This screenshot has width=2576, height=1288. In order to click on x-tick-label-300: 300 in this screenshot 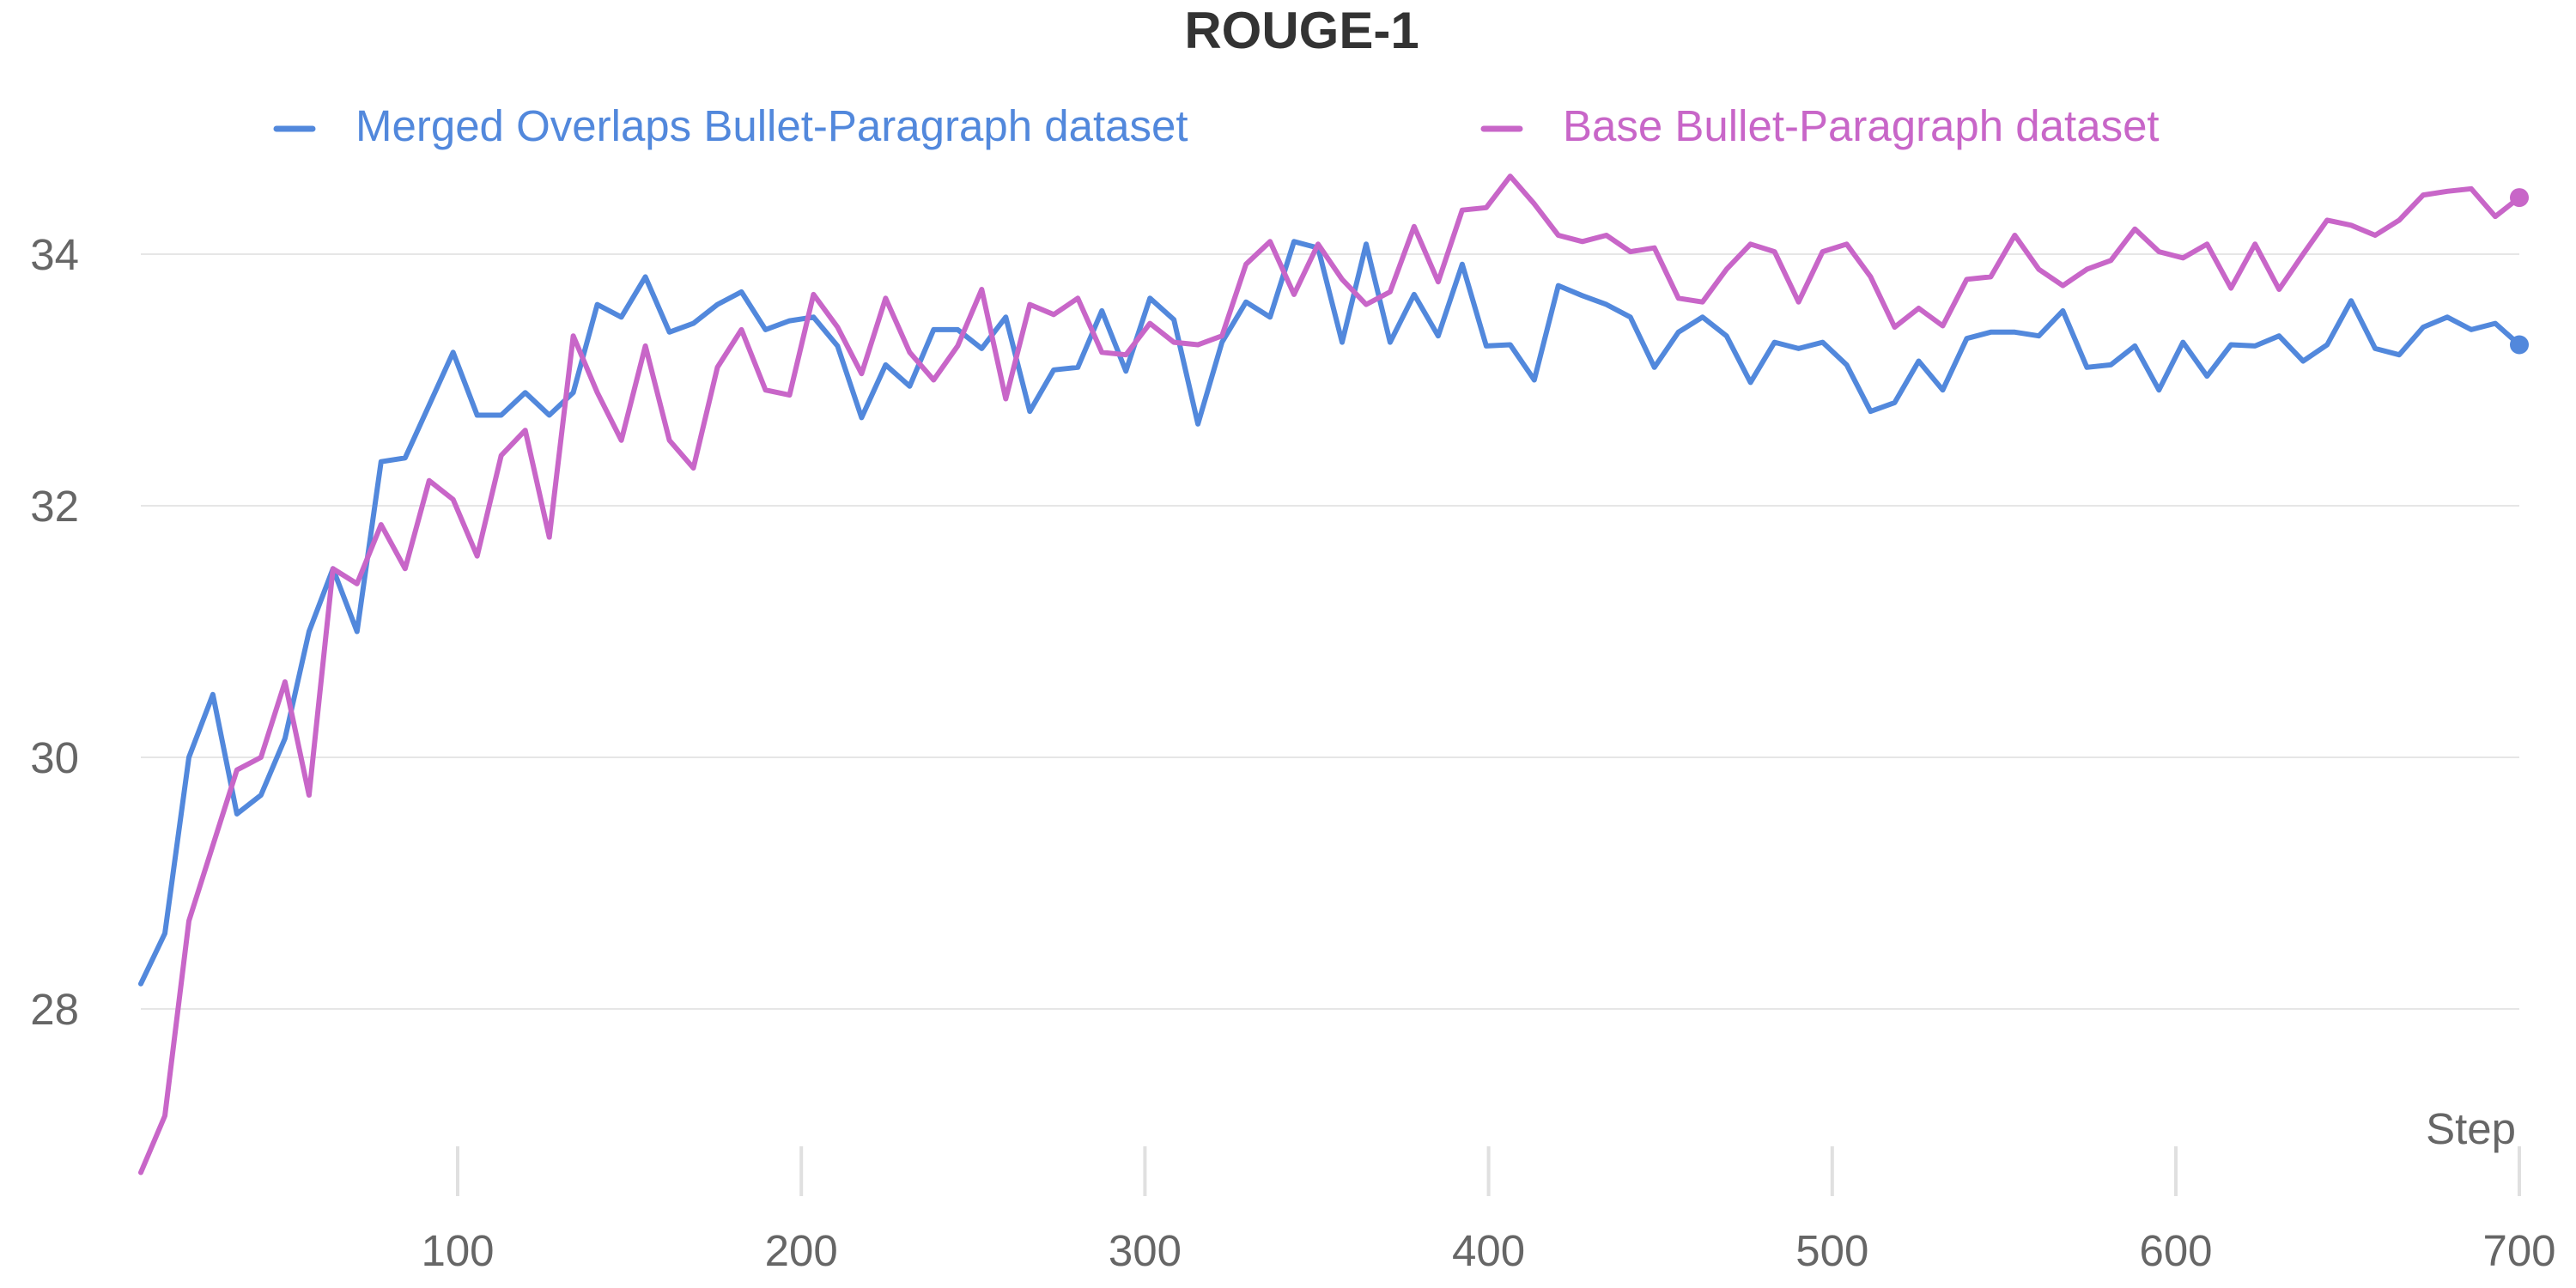, I will do `click(1145, 1250)`.